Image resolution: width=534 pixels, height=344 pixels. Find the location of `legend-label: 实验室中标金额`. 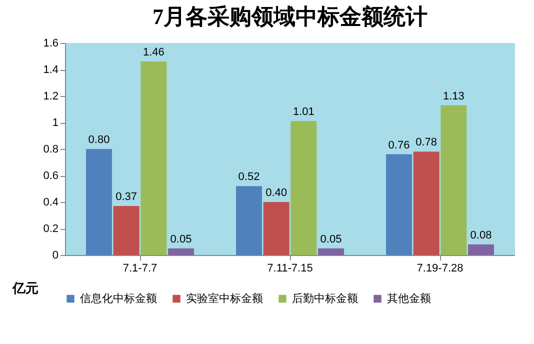

legend-label: 实验室中标金额 is located at coordinates (224, 298).